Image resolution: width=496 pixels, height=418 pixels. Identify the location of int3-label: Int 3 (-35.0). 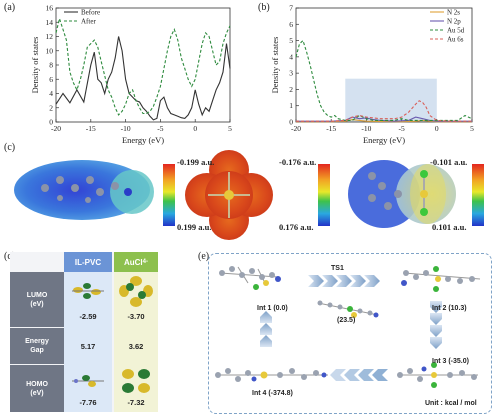
(450, 361).